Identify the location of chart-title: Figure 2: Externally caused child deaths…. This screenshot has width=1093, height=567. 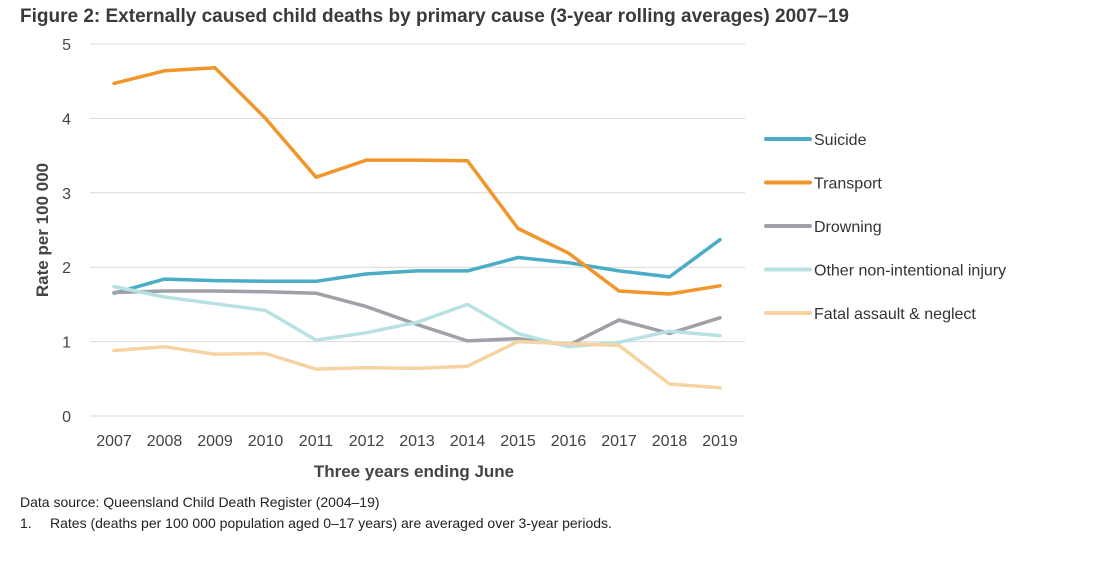
(434, 16).